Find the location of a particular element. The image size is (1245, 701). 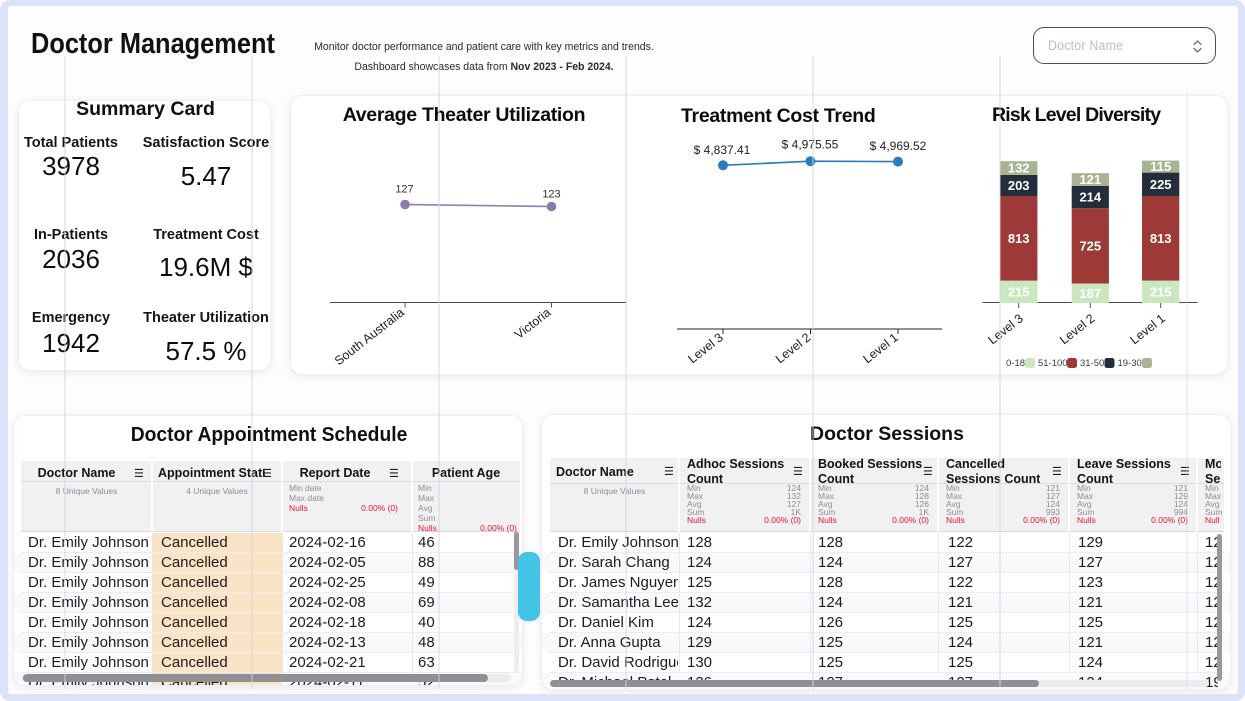

svg-text: 127 is located at coordinates (404, 190).